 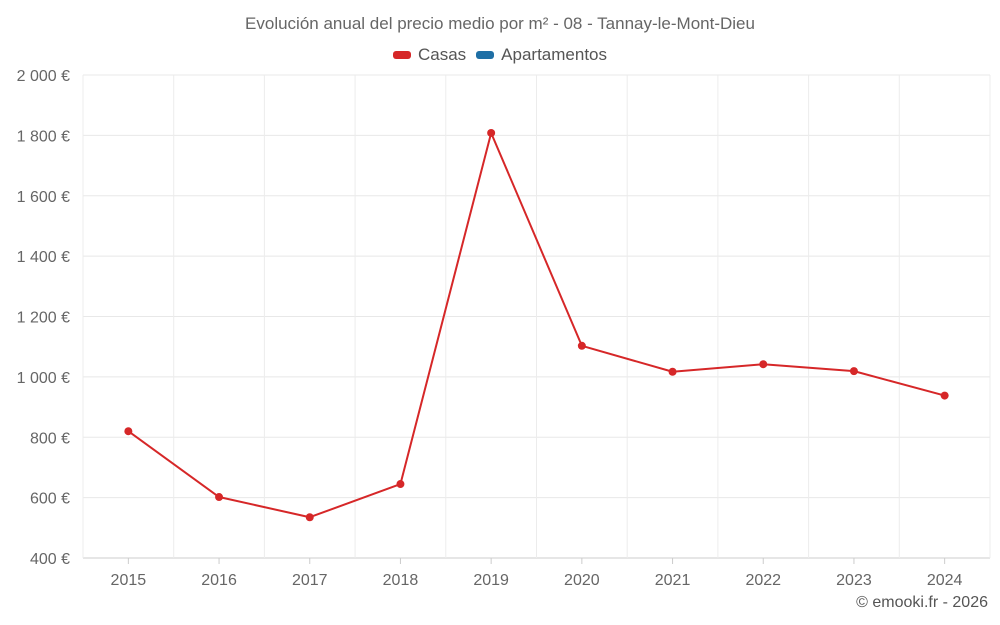 What do you see at coordinates (485, 55) in the screenshot?
I see `legend-swatch-apartamentos` at bounding box center [485, 55].